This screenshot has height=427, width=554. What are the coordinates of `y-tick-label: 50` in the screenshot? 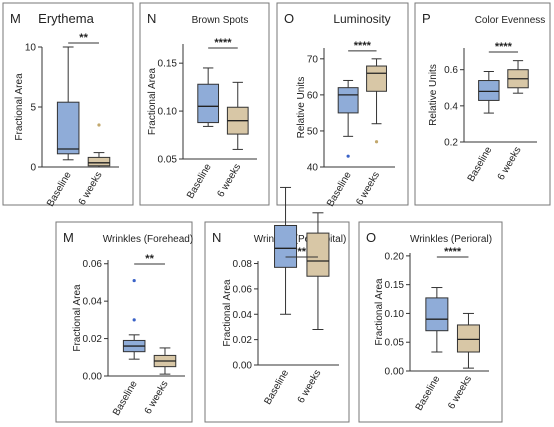 It's located at (313, 131).